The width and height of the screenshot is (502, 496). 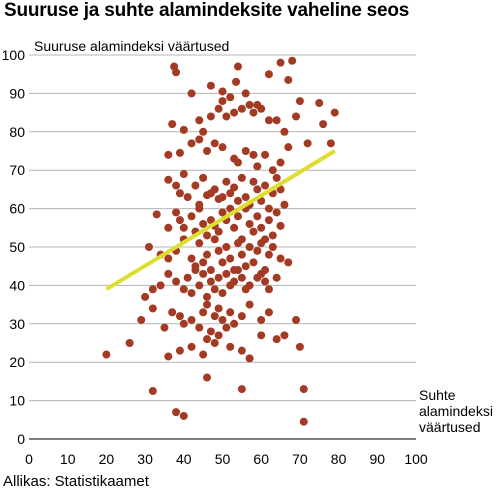 What do you see at coordinates (17, 324) in the screenshot?
I see `y-tick-label: 30` at bounding box center [17, 324].